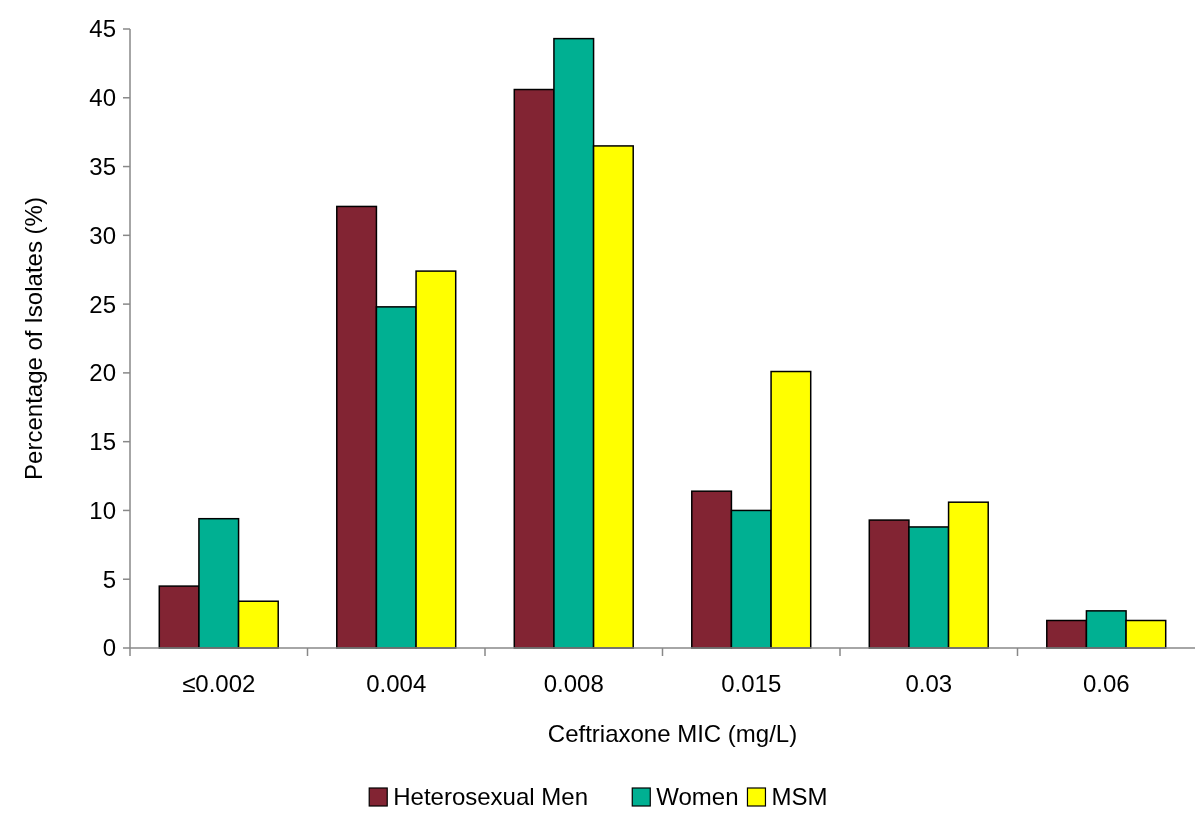 Image resolution: width=1195 pixels, height=821 pixels. What do you see at coordinates (102, 373) in the screenshot?
I see `y-tick-label: 20` at bounding box center [102, 373].